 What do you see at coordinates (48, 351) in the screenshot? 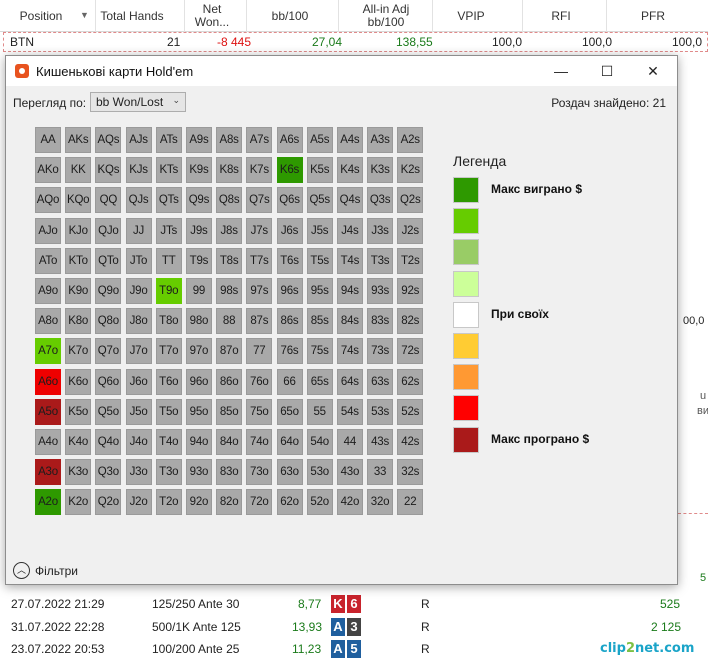
I see `hand-cell-a7o: A7o` at bounding box center [48, 351].